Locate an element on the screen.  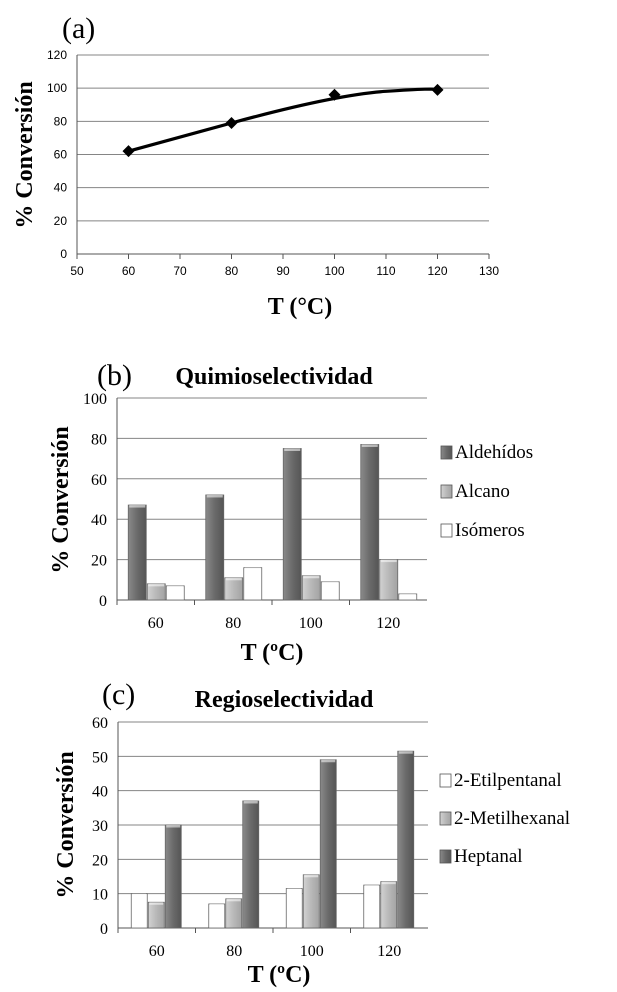
panel-c-legend: 2-Etilpentanal 2-Metilhexanal Heptanal is located at coordinates (504, 818).